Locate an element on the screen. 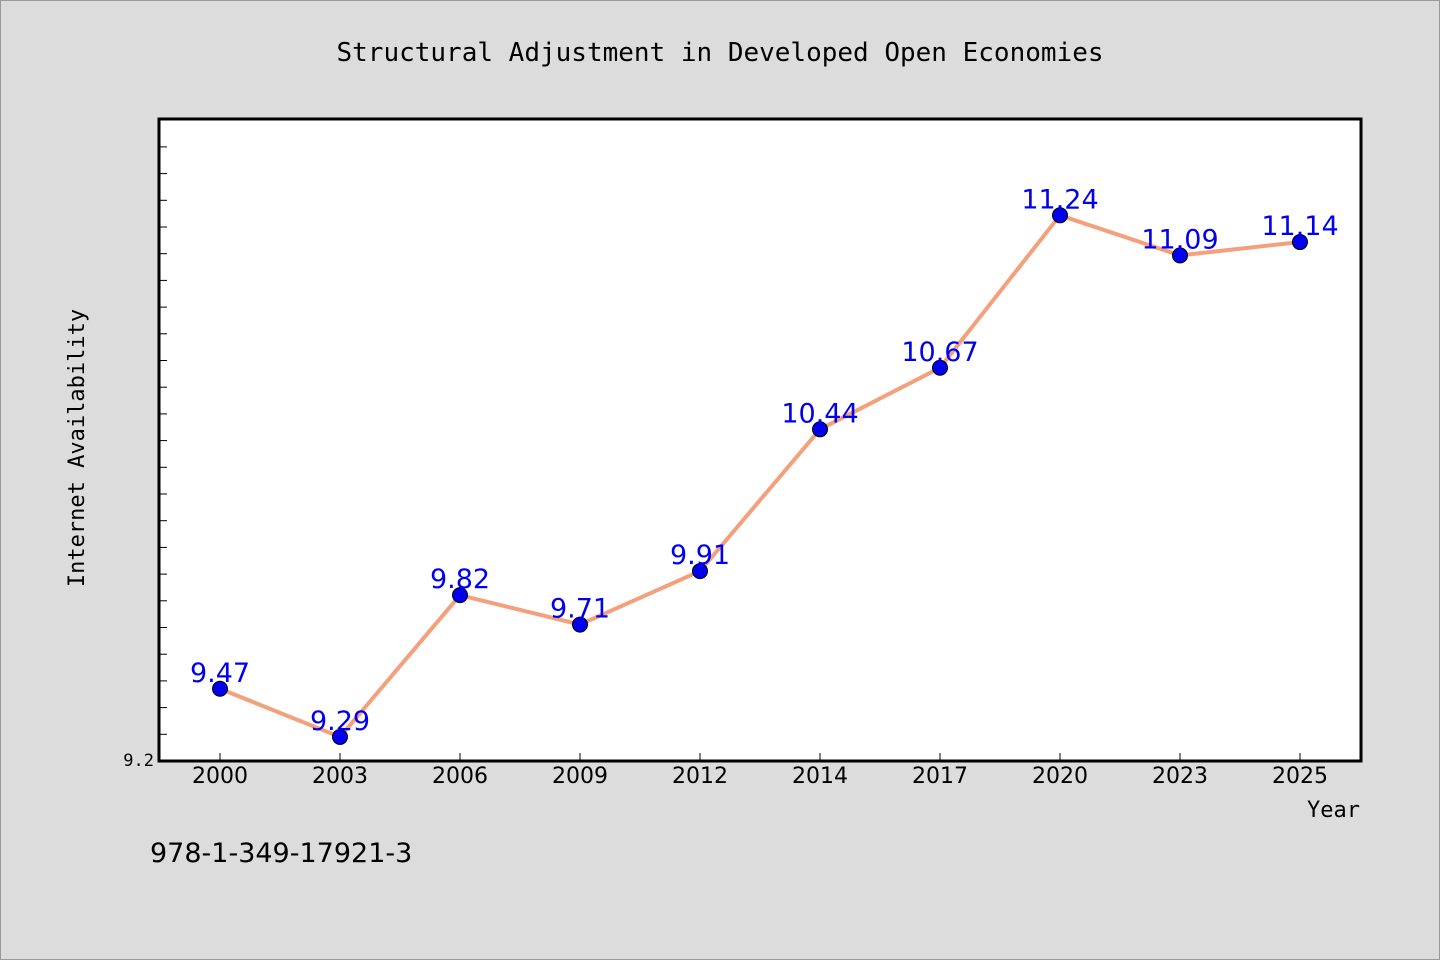 The image size is (1440, 960). x-tick-label: 2014 is located at coordinates (820, 776).